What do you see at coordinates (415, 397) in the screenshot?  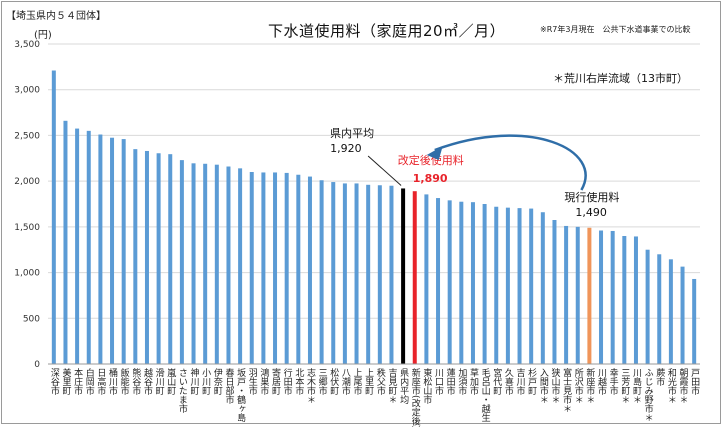 I see `x-tick-label: 新座市(改定後)` at bounding box center [415, 397].